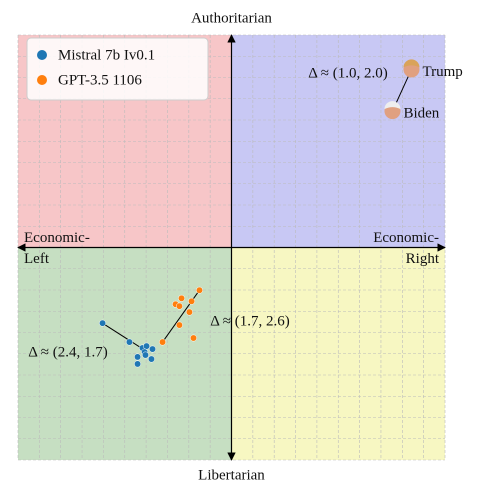 This screenshot has height=492, width=485. What do you see at coordinates (442, 72) in the screenshot?
I see `leader-label: Trump` at bounding box center [442, 72].